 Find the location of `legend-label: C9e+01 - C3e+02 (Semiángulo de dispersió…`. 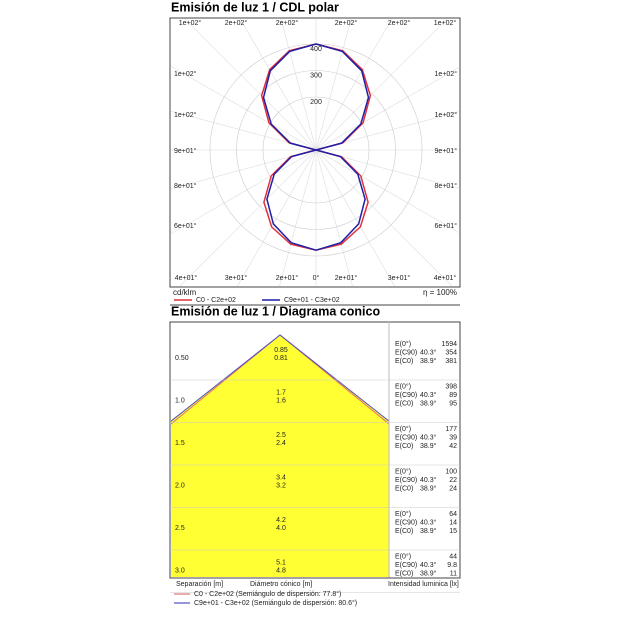

legend-label: C9e+01 - C3e+02 (Semiángulo de dispersió… is located at coordinates (275, 603).